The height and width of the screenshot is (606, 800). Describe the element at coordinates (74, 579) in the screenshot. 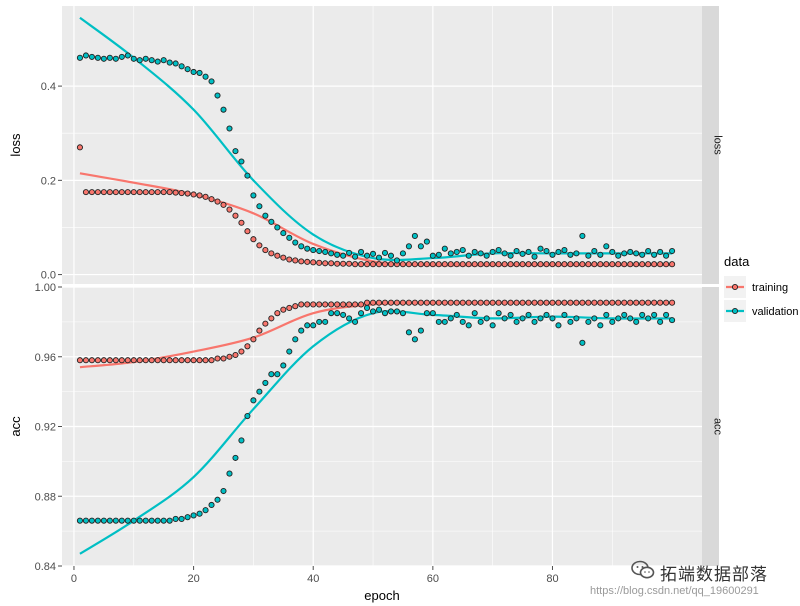

I see `x-tick-label: 0` at that location.